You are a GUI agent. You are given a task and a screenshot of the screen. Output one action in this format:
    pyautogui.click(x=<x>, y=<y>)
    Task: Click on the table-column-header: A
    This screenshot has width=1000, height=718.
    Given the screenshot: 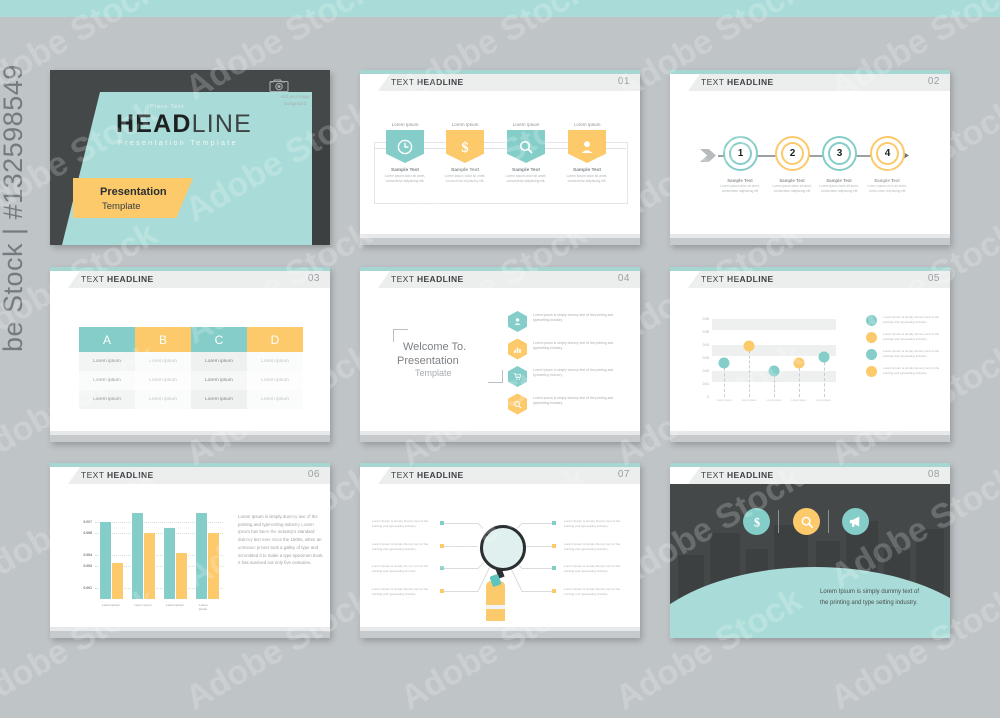 What is the action you would take?
    pyautogui.click(x=107, y=339)
    